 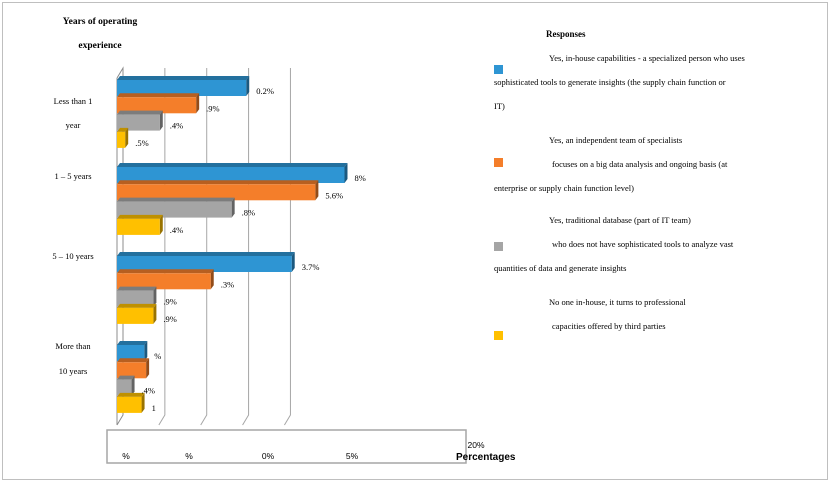 I want to click on bar-cat2-series4, so click(x=140, y=224).